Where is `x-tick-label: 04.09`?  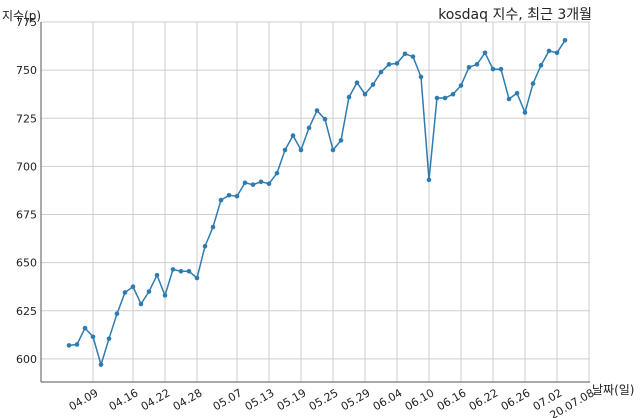 x-tick-label: 04.09 is located at coordinates (84, 399).